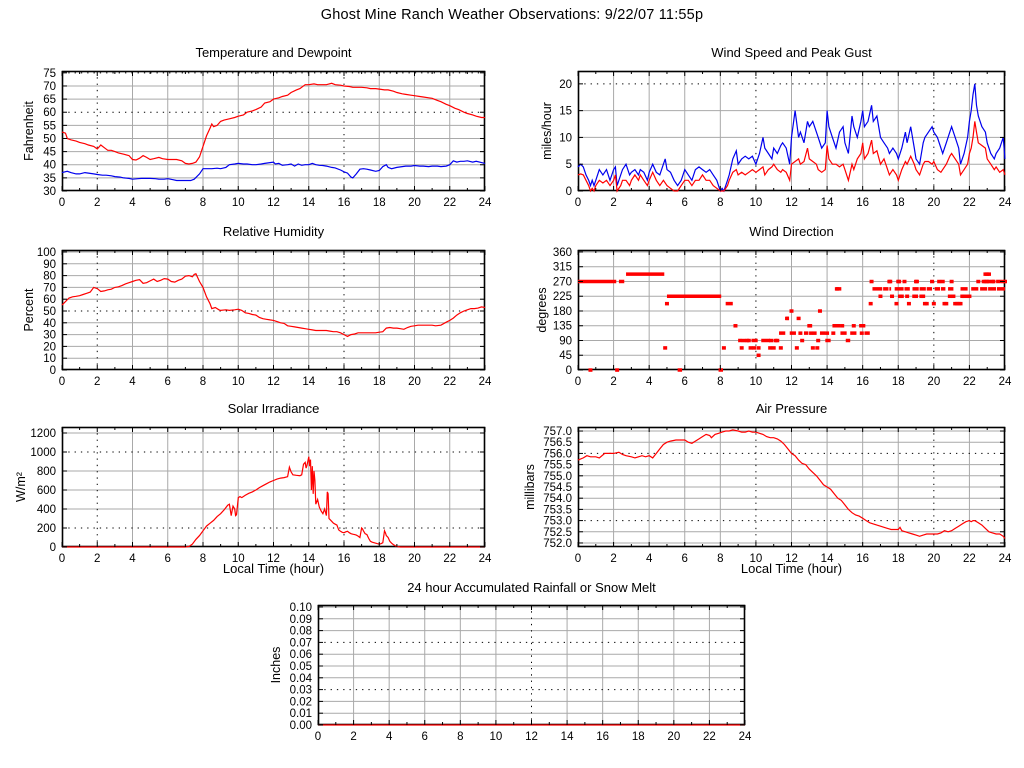  I want to click on svg-text: 0.01, so click(301, 714).